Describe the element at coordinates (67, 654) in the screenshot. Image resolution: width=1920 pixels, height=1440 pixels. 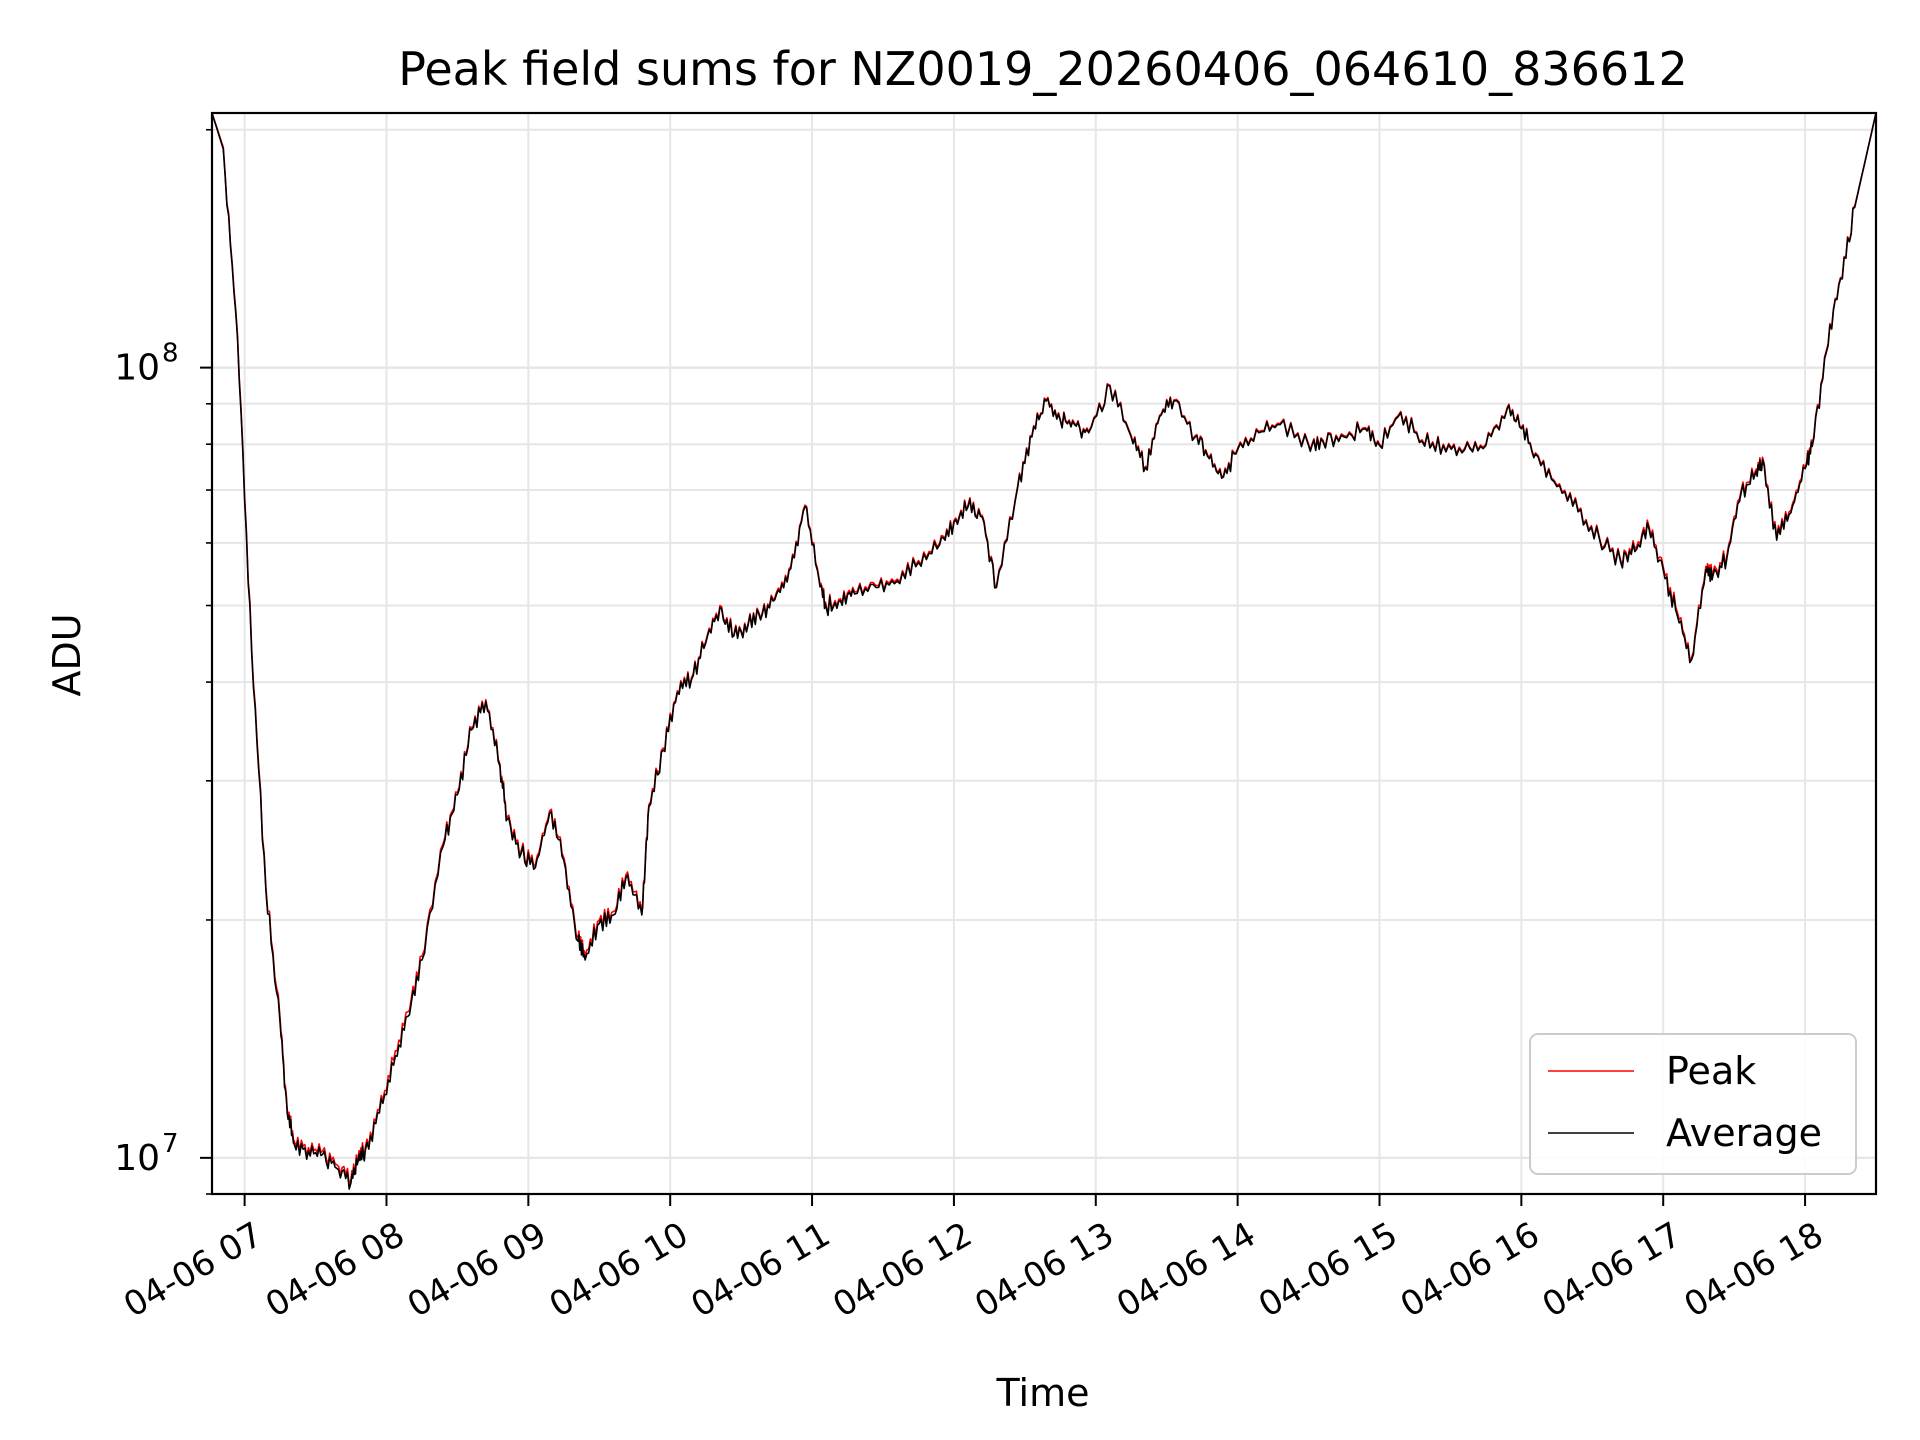
I see `y-axis-label: ADU` at that location.